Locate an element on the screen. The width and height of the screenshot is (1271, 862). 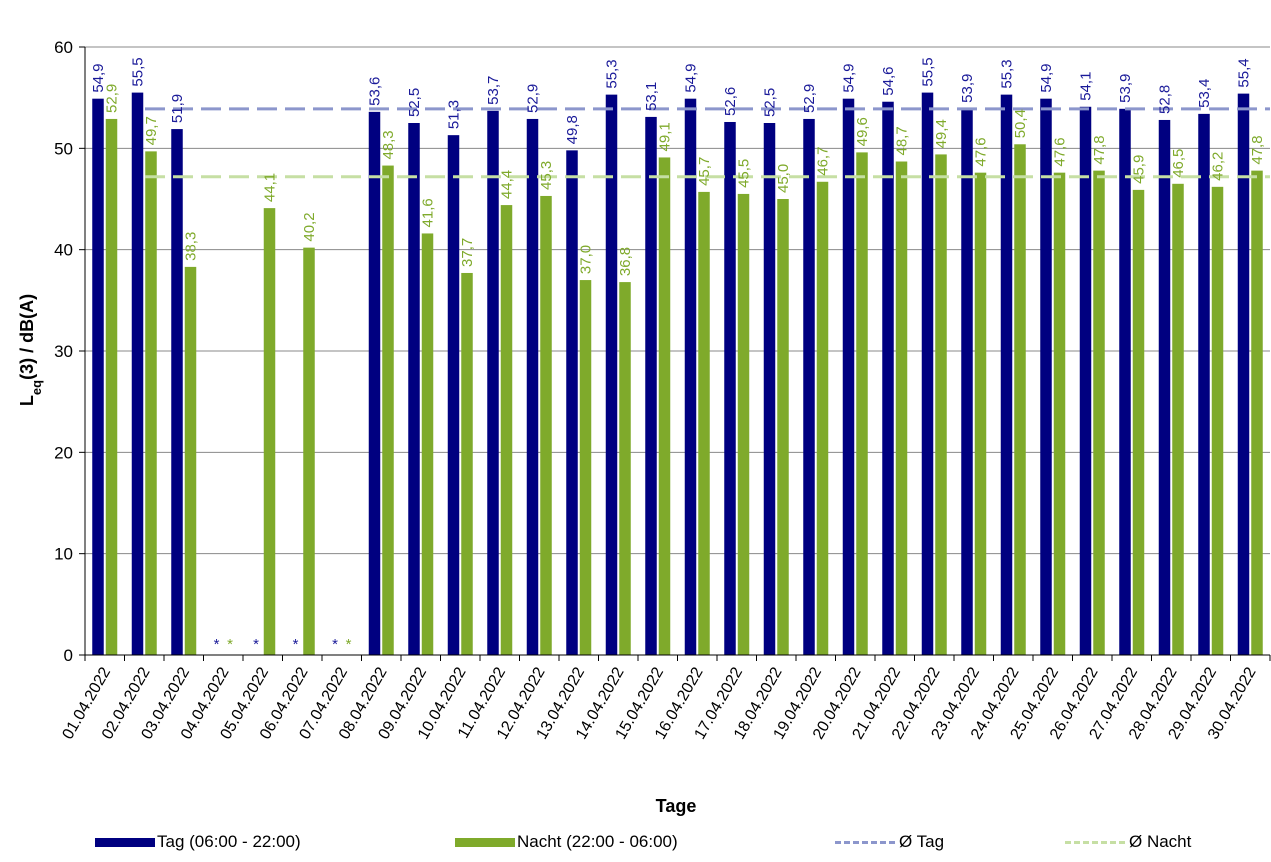
y-tick-label: 50 is located at coordinates (63, 148).